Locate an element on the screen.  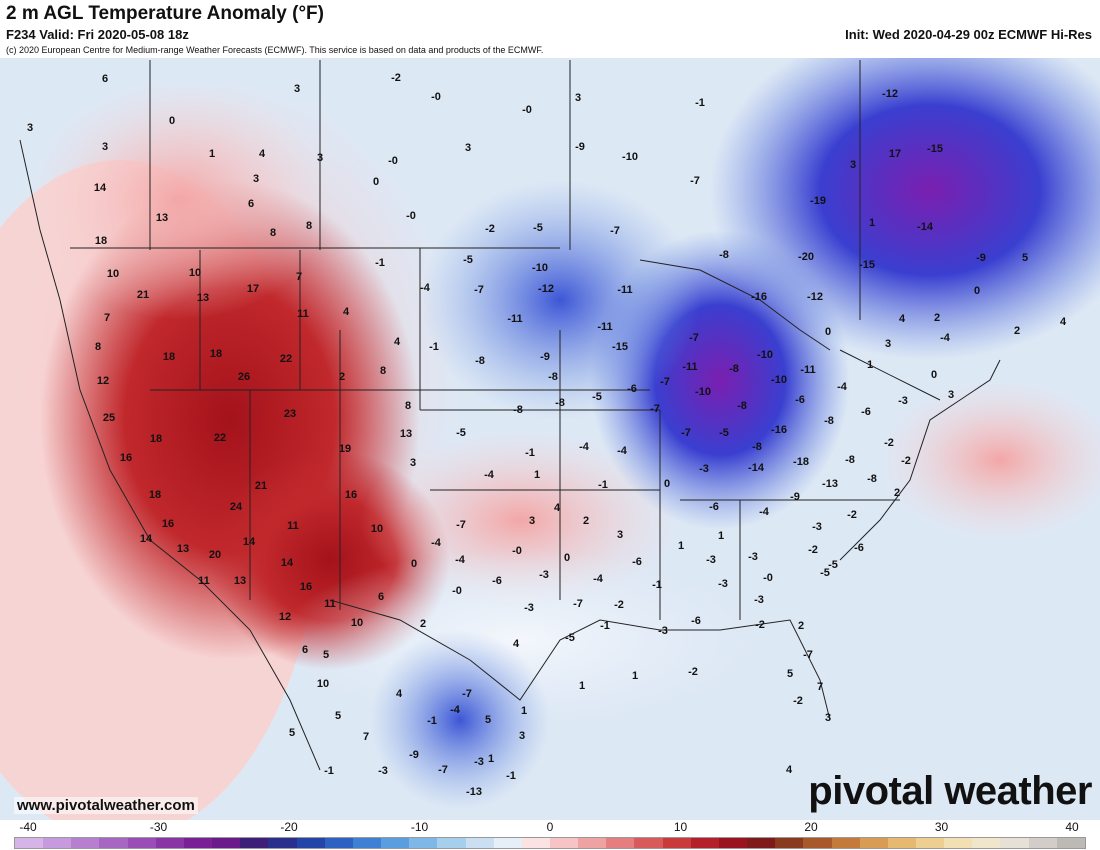
anomaly-value-label: -5 is located at coordinates (468, 260).